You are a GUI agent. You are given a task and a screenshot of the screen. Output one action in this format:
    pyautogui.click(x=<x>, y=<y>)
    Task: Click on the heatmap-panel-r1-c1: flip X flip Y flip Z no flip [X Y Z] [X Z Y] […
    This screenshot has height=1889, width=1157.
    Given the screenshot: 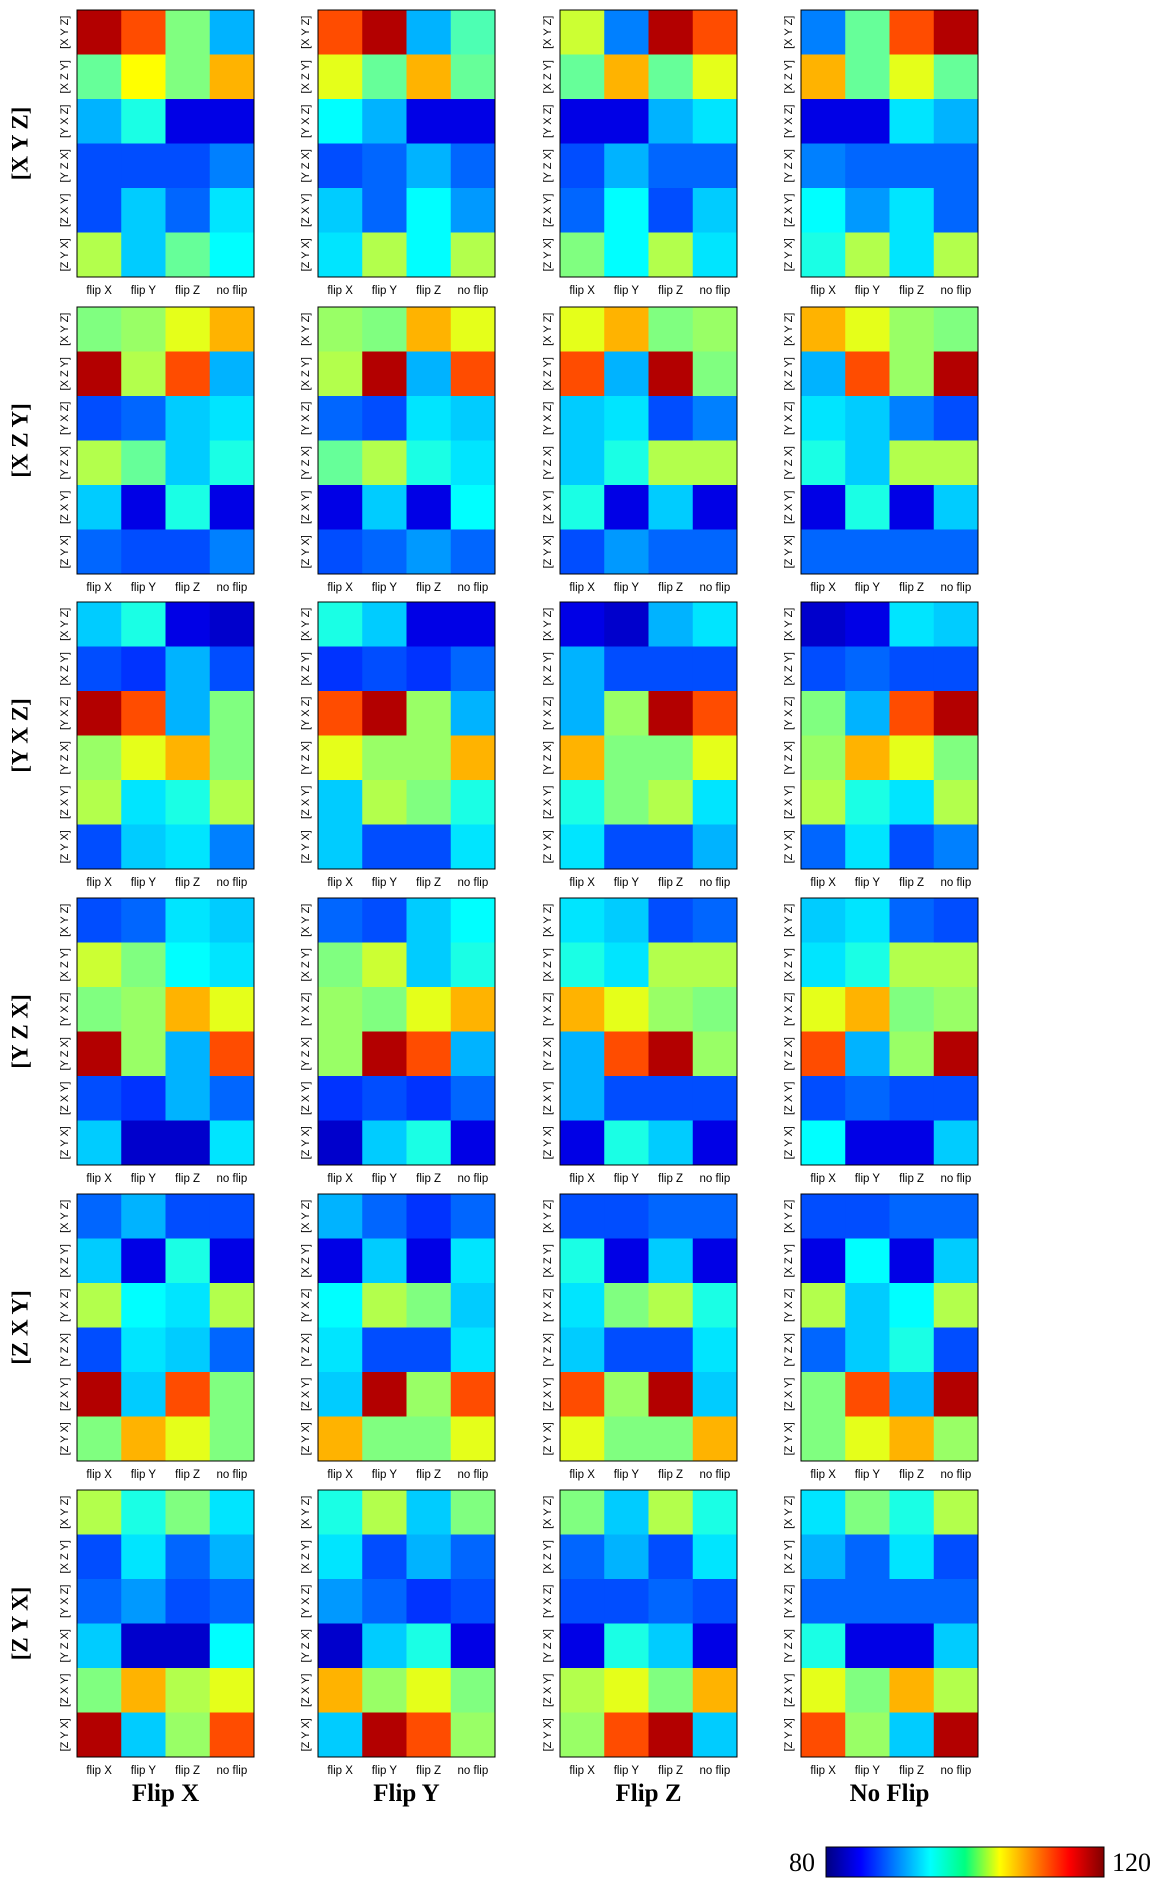 What is the action you would take?
    pyautogui.click(x=157, y=153)
    